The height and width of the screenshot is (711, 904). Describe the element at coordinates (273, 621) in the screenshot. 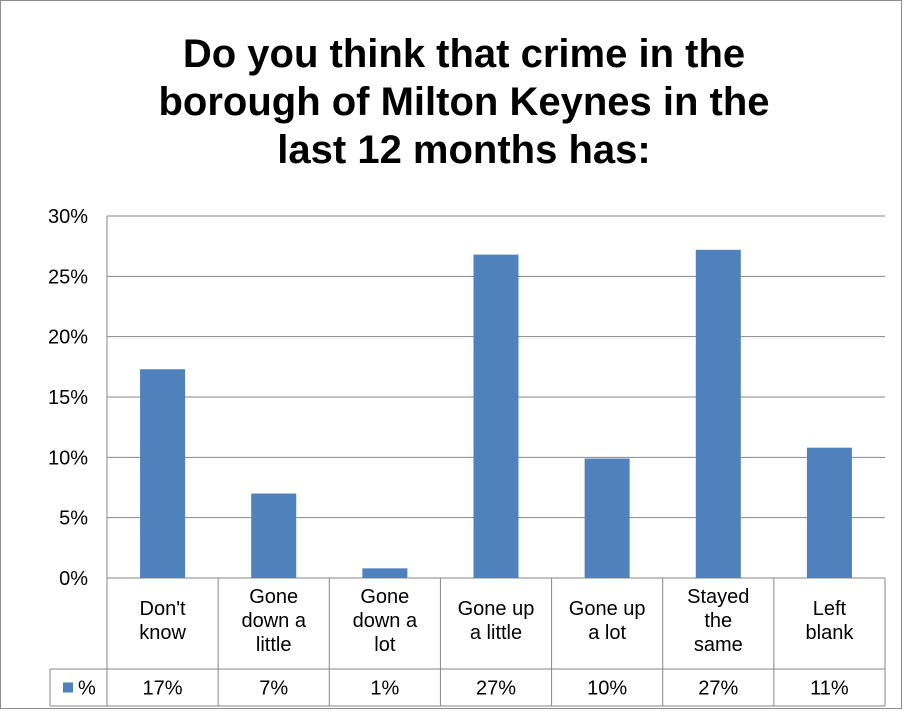

I see `category-label: Gone down a little` at that location.